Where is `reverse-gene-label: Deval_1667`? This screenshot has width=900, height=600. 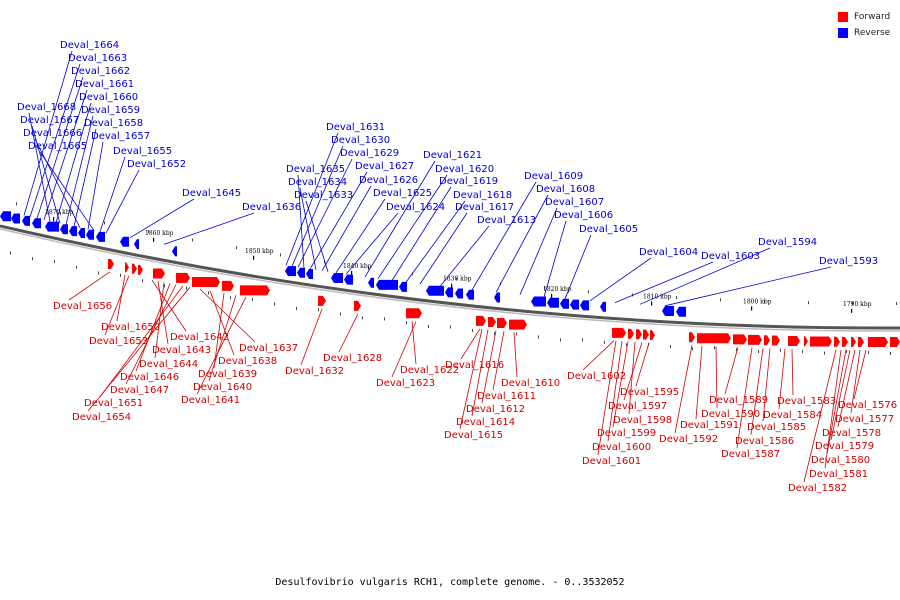 reverse-gene-label: Deval_1667 is located at coordinates (49, 120).